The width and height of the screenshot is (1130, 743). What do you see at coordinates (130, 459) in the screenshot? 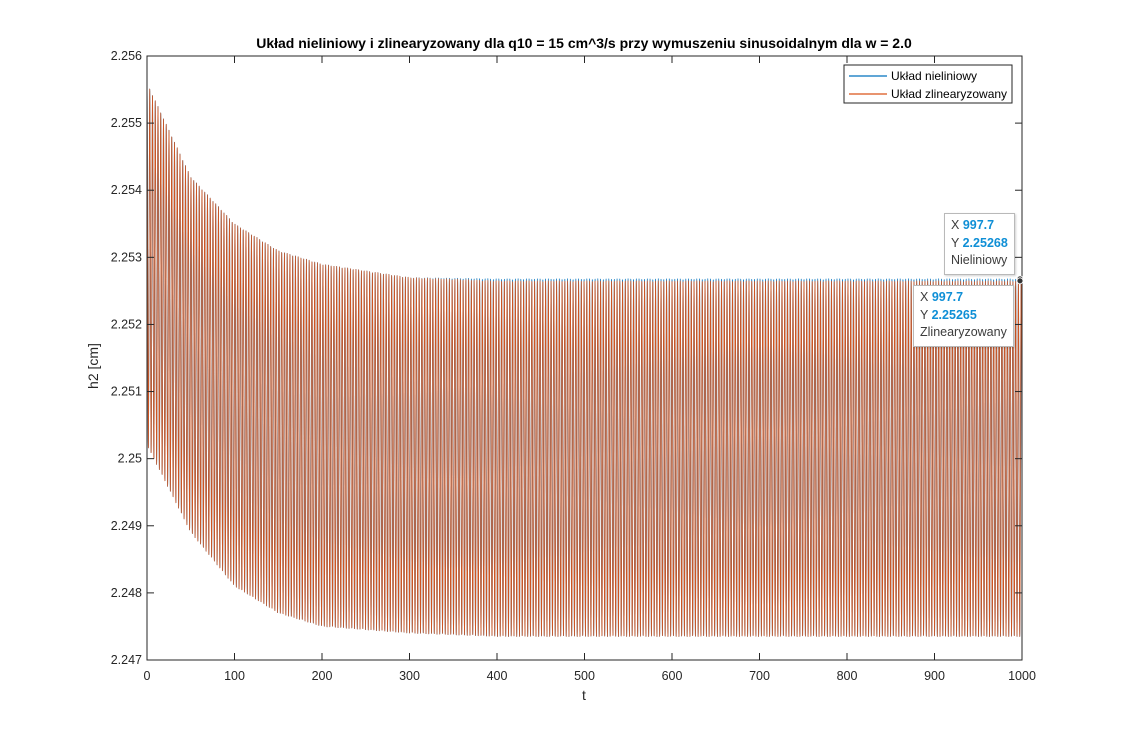
I see `y-tick-label: 2.25` at bounding box center [130, 459].